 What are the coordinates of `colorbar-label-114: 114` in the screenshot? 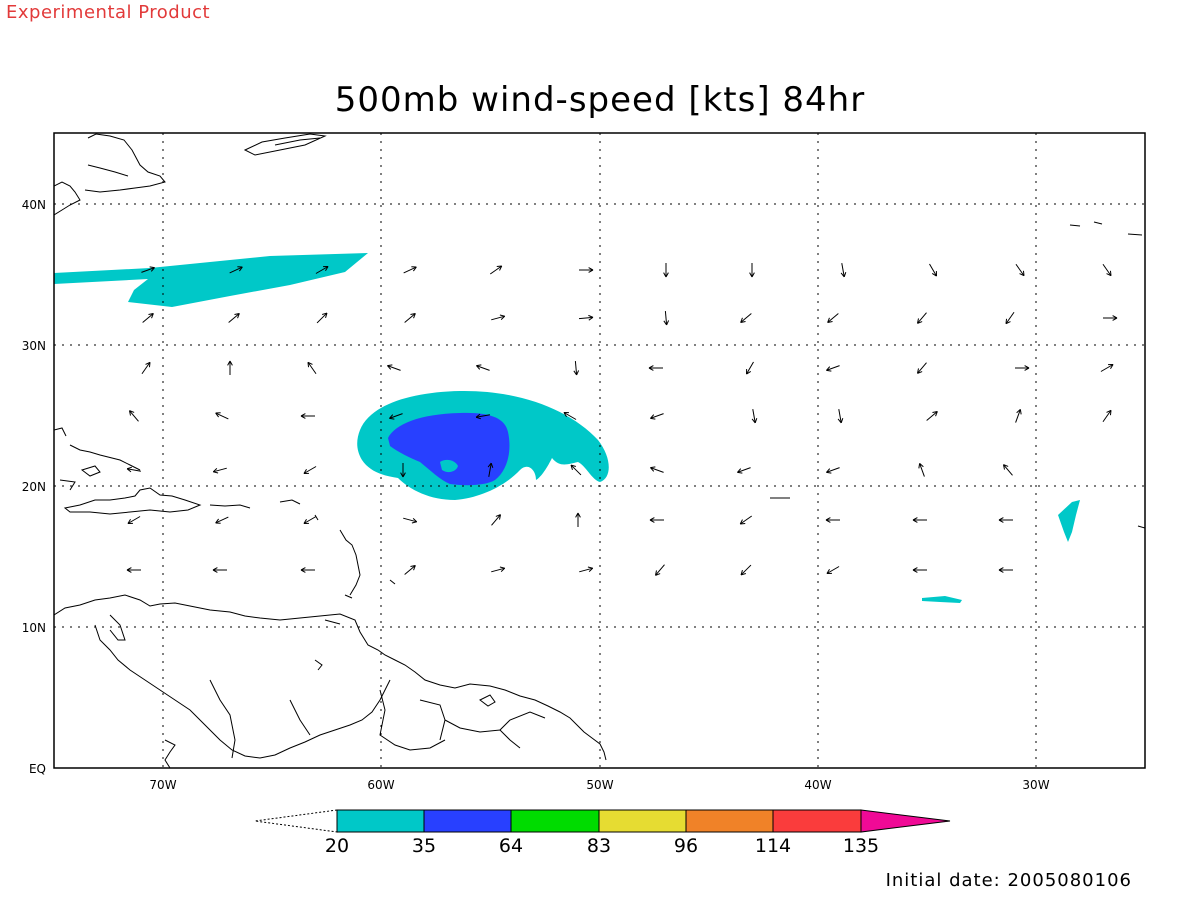 It's located at (773, 846).